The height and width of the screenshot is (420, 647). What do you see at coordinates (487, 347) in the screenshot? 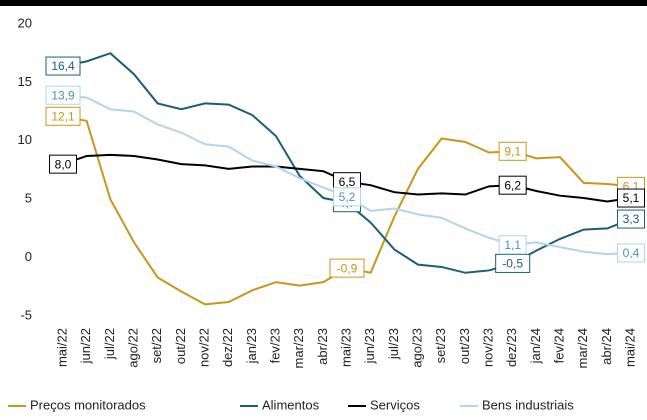
I see `x-tick-label: nov/23` at bounding box center [487, 347].